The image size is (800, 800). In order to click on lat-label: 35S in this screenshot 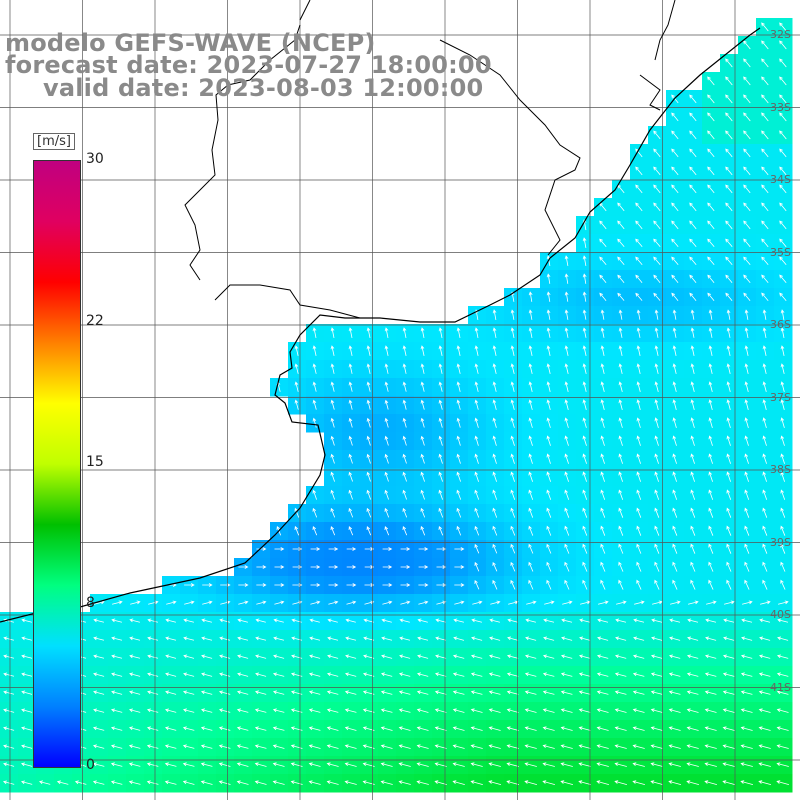, I will do `click(780, 252)`.